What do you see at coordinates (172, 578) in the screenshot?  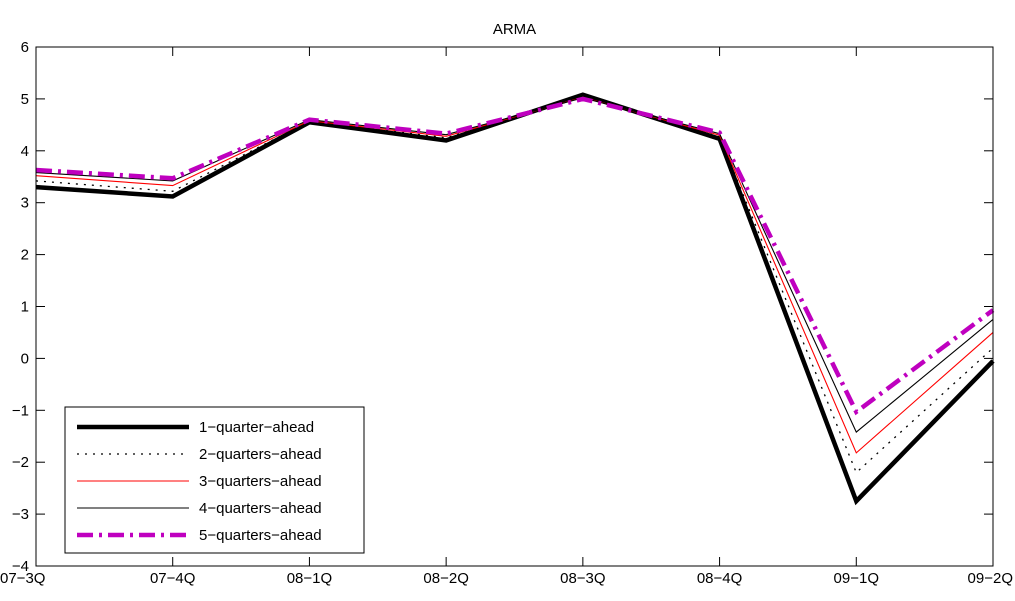 I see `x-tick-label: 07−4Q` at bounding box center [172, 578].